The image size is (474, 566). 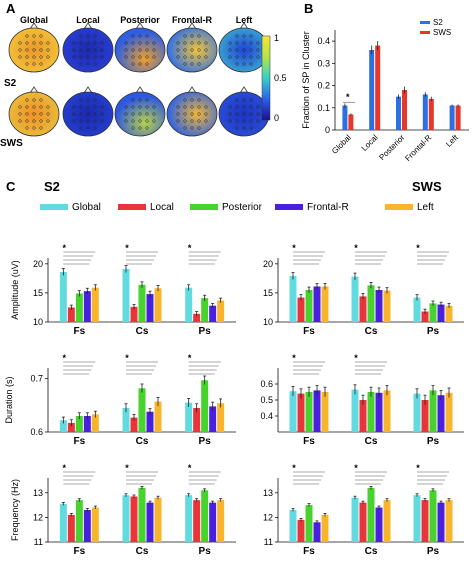 What do you see at coordinates (323, 86) in the screenshot?
I see `y-tick-label: 0.2` at bounding box center [323, 86].